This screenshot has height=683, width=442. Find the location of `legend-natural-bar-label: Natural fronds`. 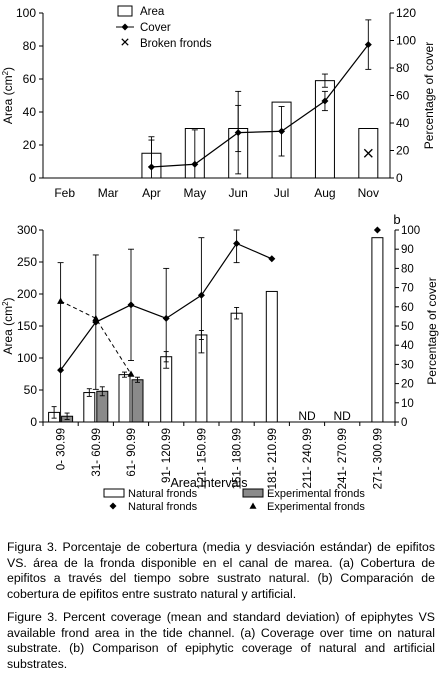

legend-natural-bar-label: Natural fronds is located at coordinates (163, 494).